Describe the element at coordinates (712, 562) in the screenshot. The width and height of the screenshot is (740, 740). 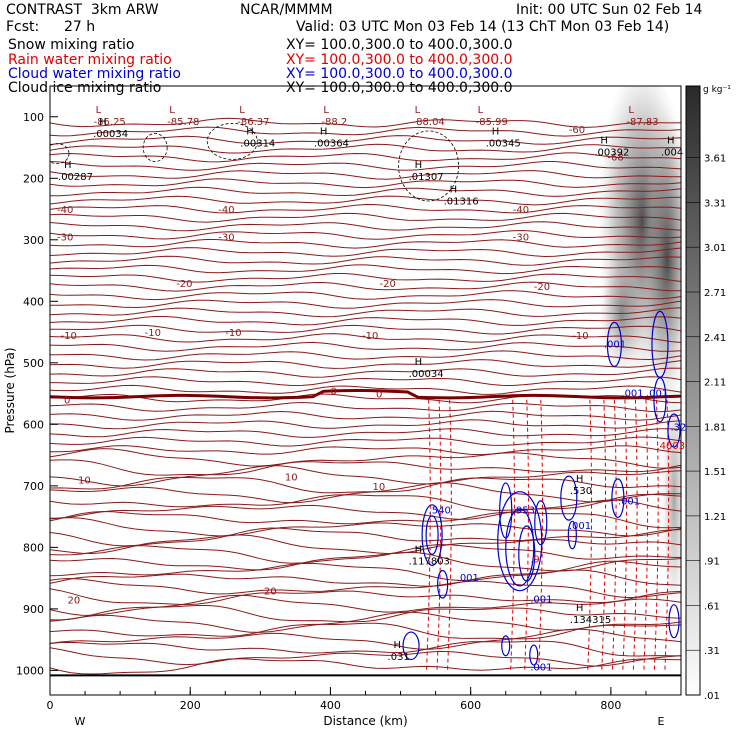
I see `colorbar-tick-label: .91` at that location.